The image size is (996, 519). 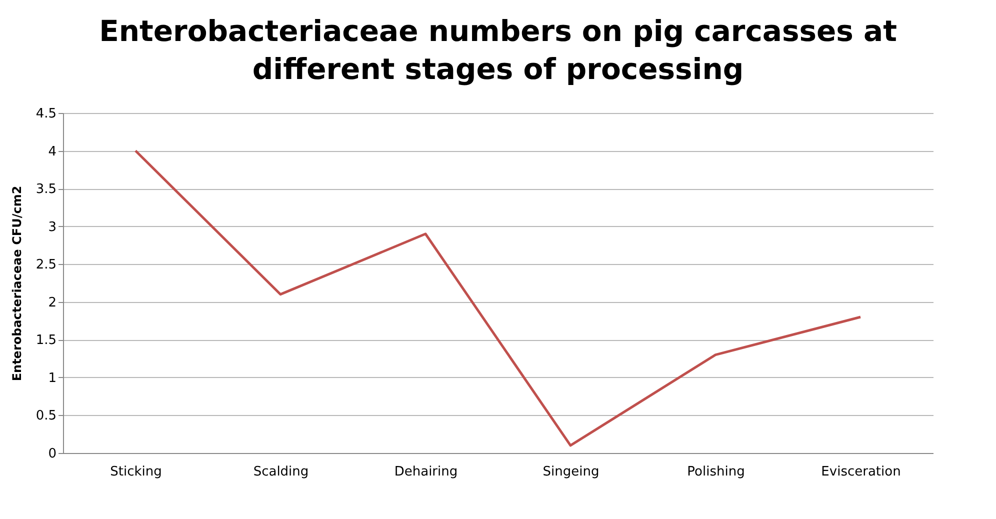 I want to click on y-axis-title: Enterobacteriaceae CFU/cm2, so click(x=17, y=284).